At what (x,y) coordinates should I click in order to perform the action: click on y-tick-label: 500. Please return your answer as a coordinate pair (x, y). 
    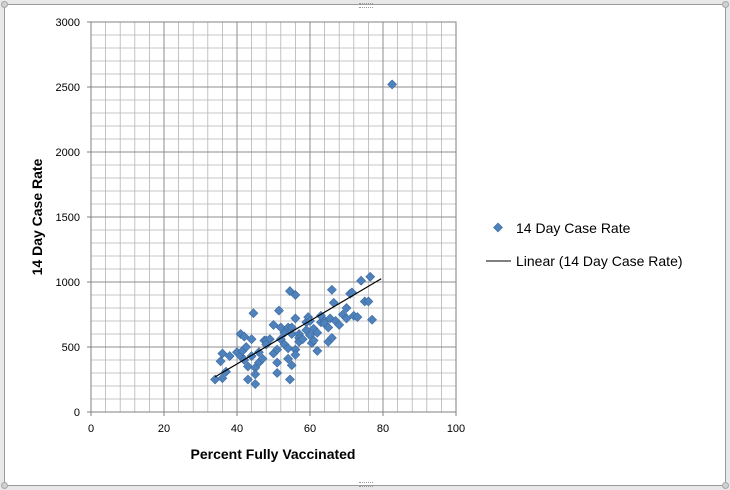
    Looking at the image, I should click on (71, 348).